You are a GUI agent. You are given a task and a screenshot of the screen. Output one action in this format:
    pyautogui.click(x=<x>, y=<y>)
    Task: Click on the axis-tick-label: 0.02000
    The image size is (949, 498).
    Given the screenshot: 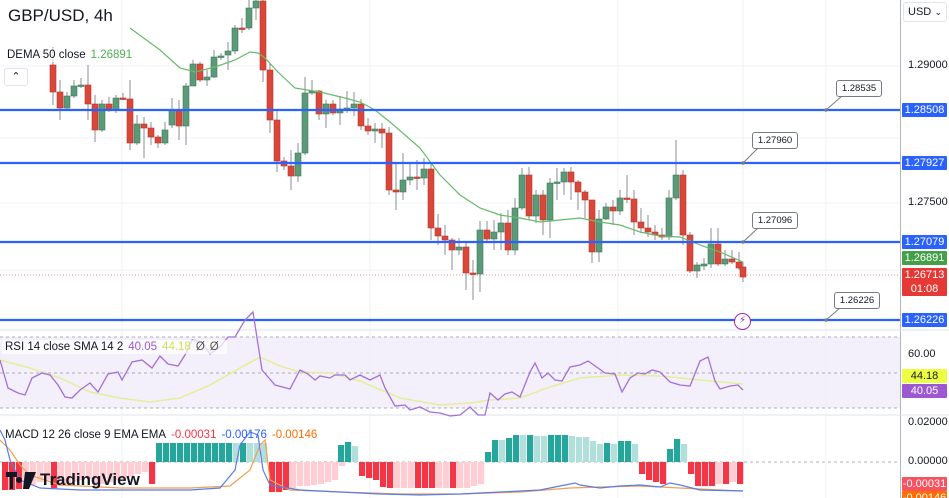 What is the action you would take?
    pyautogui.click(x=928, y=422)
    